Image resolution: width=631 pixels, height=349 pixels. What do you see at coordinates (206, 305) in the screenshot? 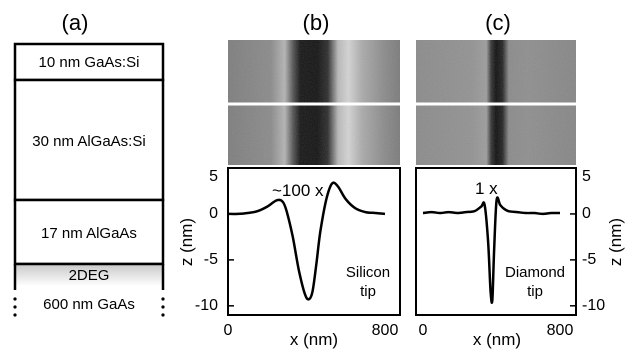
I see `y-tick-b-m10: -10` at bounding box center [206, 305].